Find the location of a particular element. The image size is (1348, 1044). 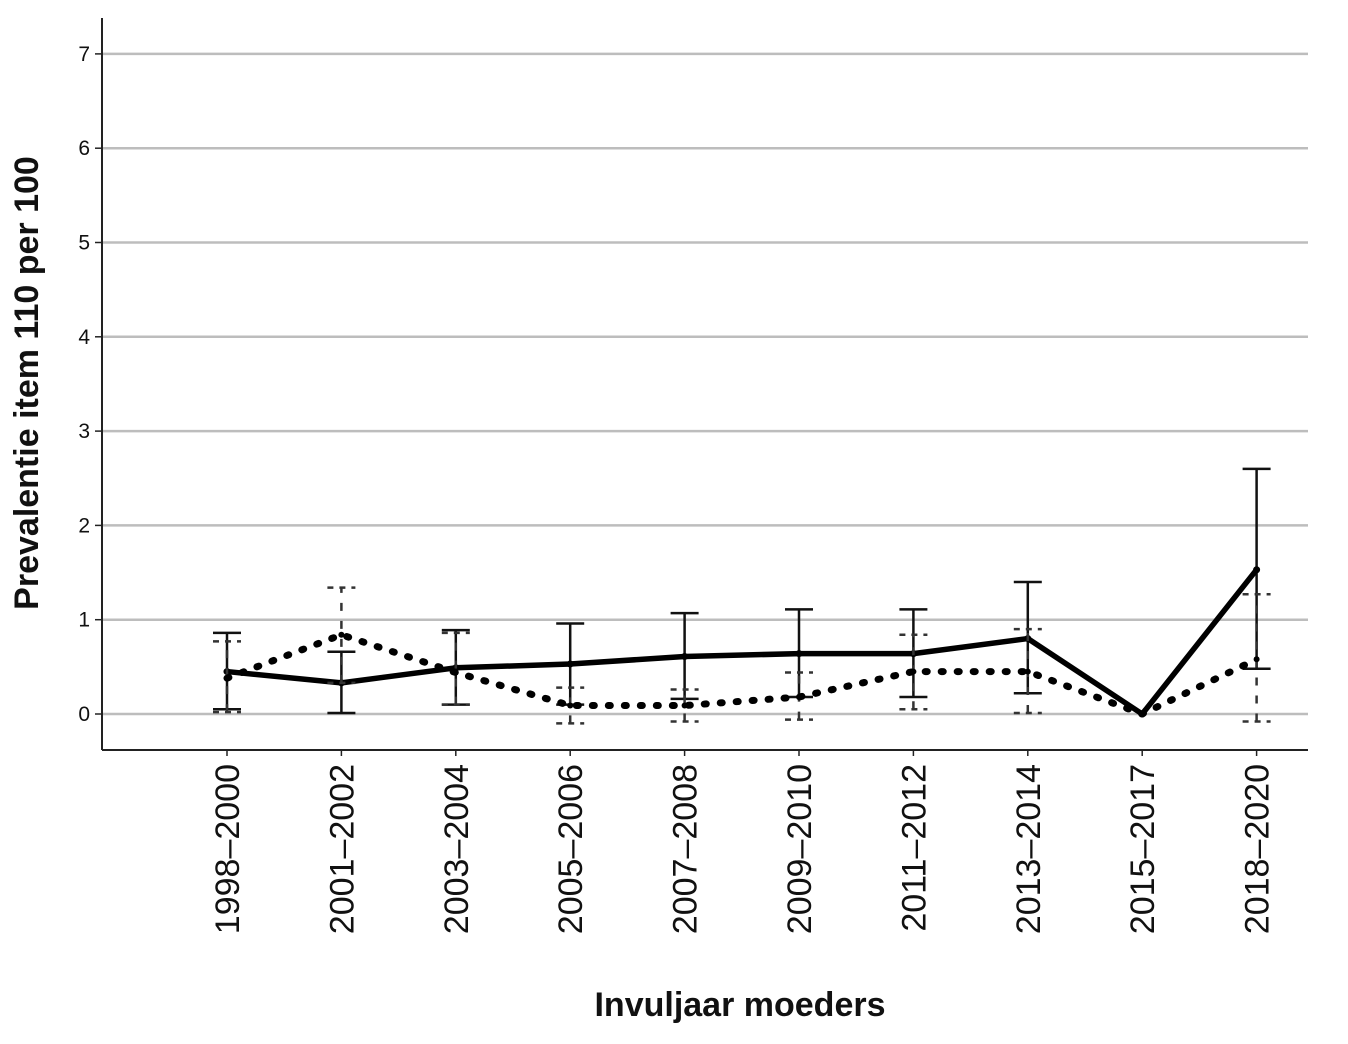

y-tick-label-6: 6 is located at coordinates (84, 148).